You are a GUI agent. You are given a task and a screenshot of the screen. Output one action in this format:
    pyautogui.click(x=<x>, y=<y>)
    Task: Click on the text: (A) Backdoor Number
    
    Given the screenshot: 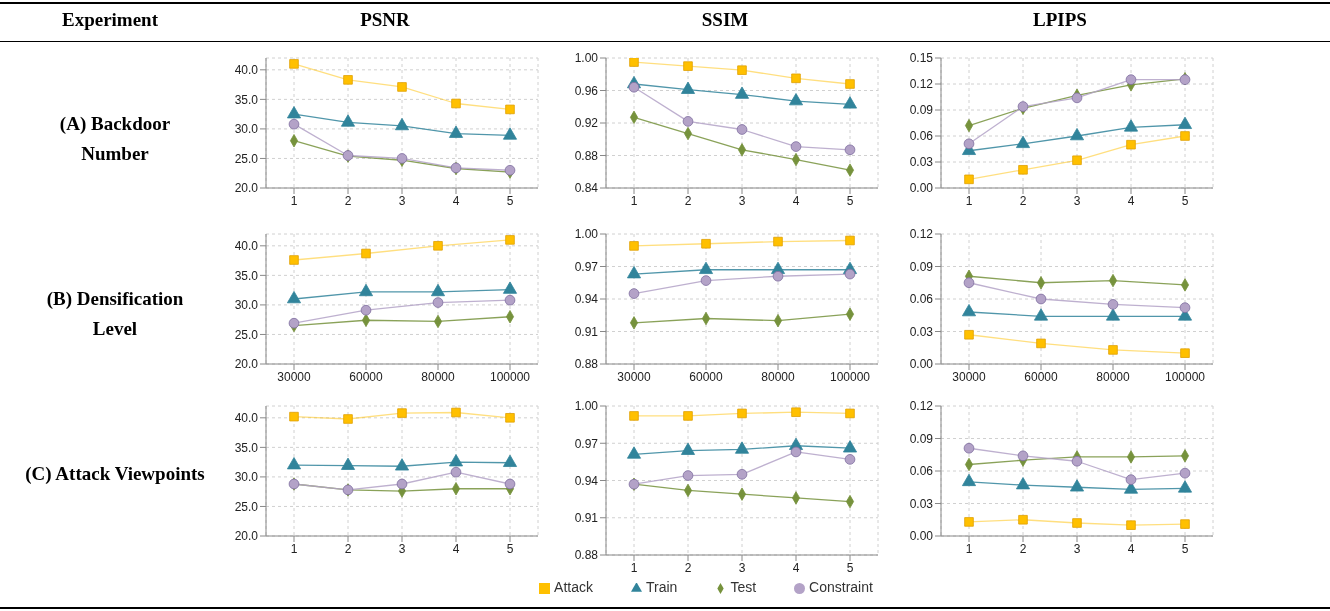 What is the action you would take?
    pyautogui.click(x=115, y=139)
    